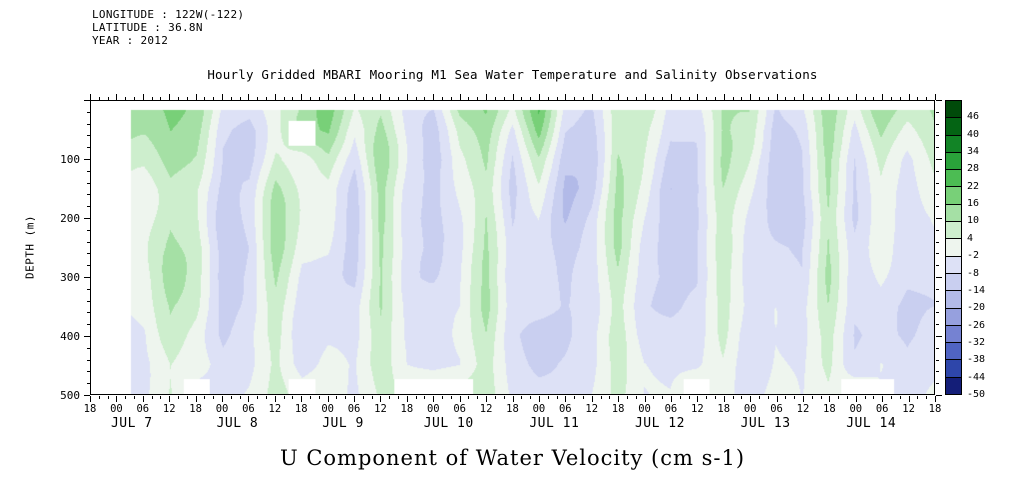  Describe the element at coordinates (973, 221) in the screenshot. I see `colorbar-tick-label: 10` at that location.